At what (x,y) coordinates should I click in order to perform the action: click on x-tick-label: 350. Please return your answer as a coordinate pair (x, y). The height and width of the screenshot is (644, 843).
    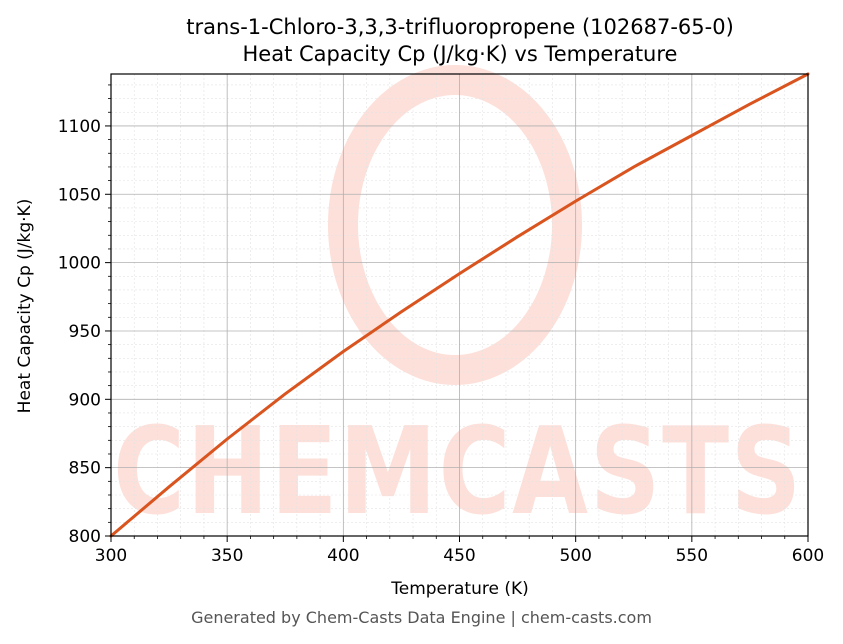
    Looking at the image, I should click on (227, 556).